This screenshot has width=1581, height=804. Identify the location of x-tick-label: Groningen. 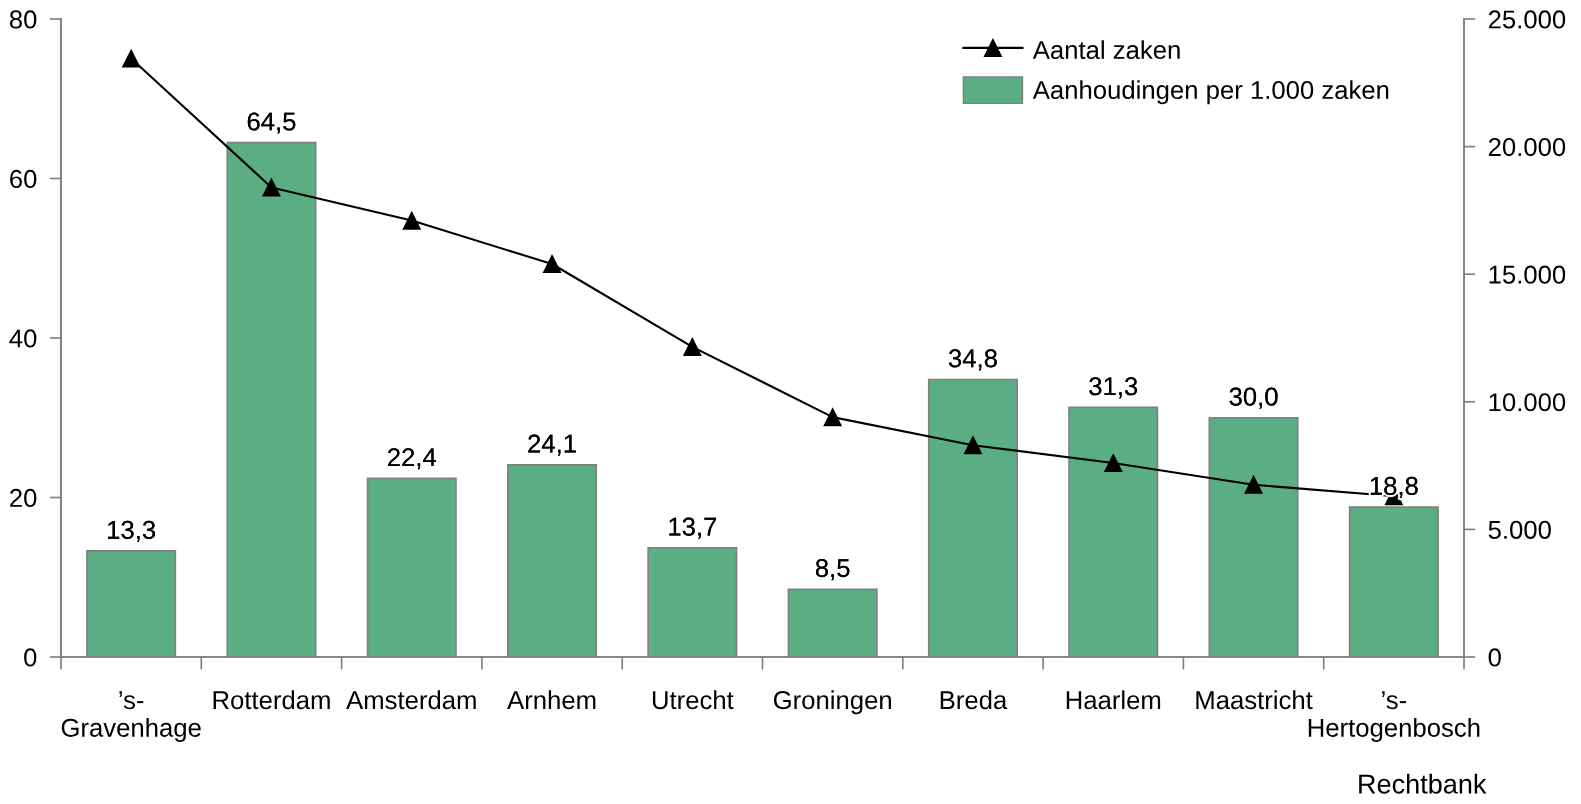
(832, 702).